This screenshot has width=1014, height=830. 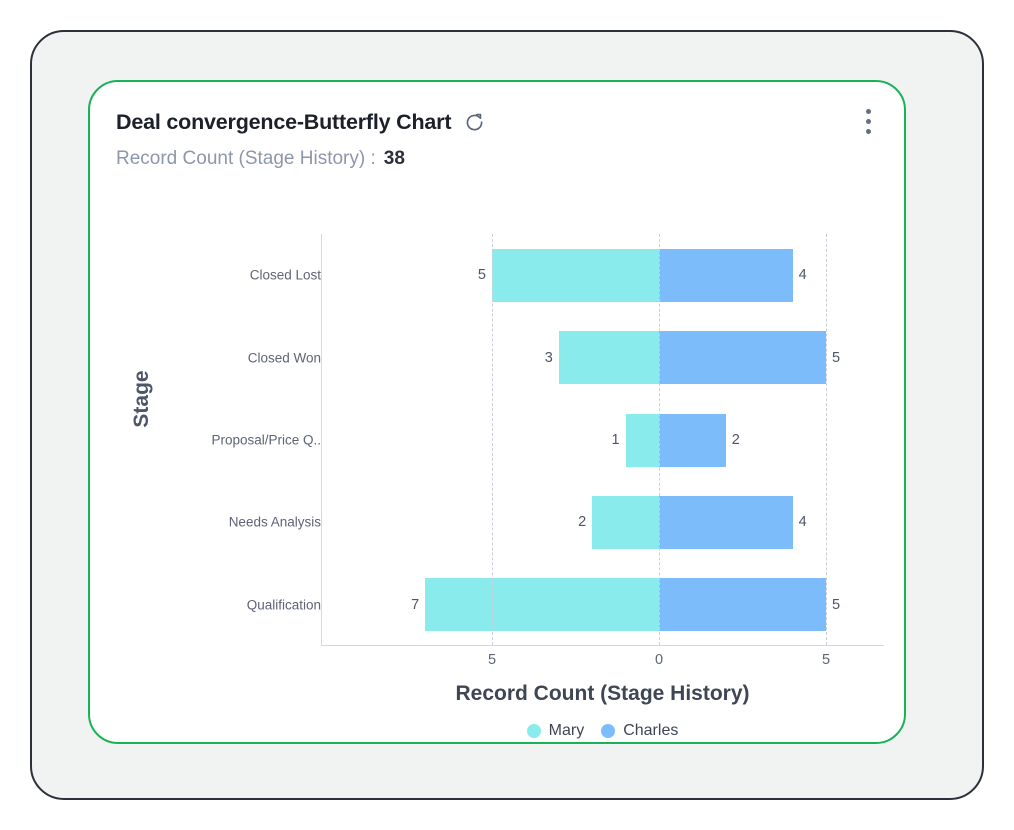 I want to click on bar-segment-mary: 3, so click(x=602, y=358).